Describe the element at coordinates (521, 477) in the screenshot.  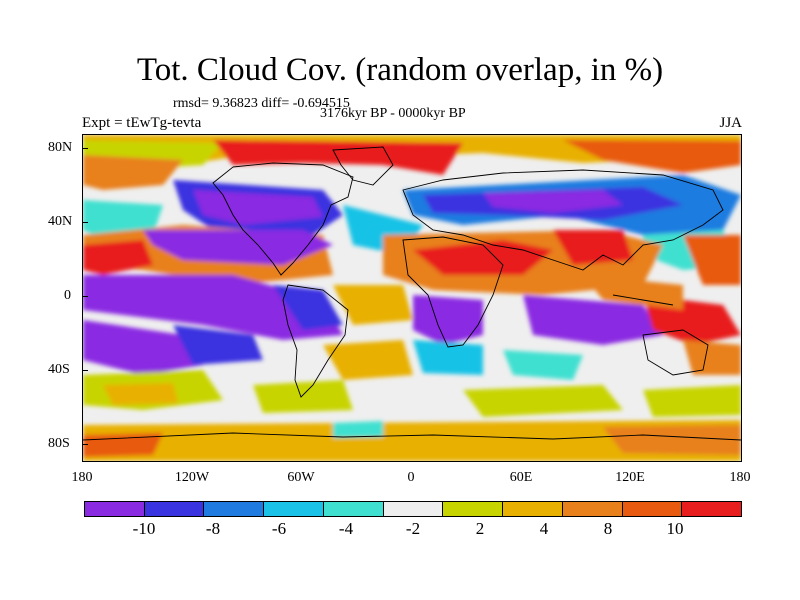
I see `lon-label: 60E` at that location.